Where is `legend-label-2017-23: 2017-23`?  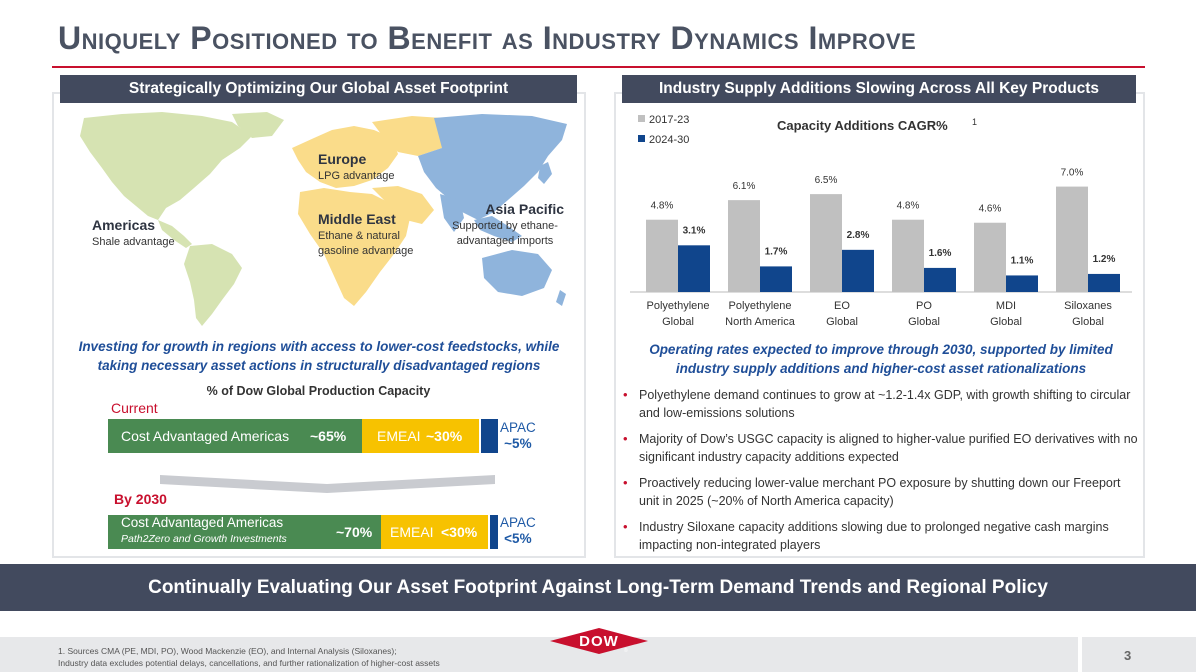 legend-label-2017-23: 2017-23 is located at coordinates (669, 120).